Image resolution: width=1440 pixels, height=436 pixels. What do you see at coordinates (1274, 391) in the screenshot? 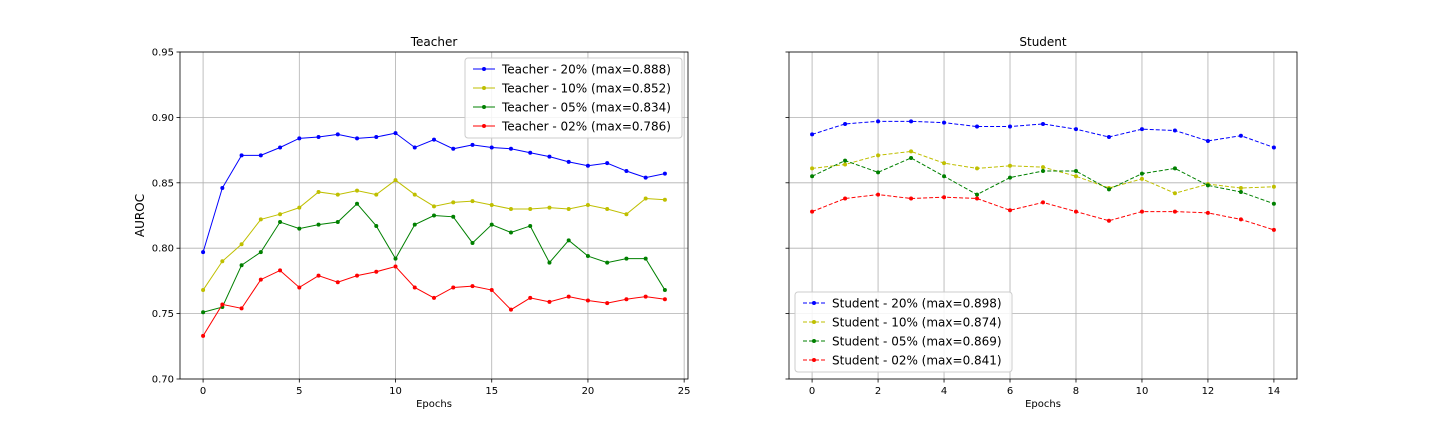
I see `x-tick-label: 14` at bounding box center [1274, 391].